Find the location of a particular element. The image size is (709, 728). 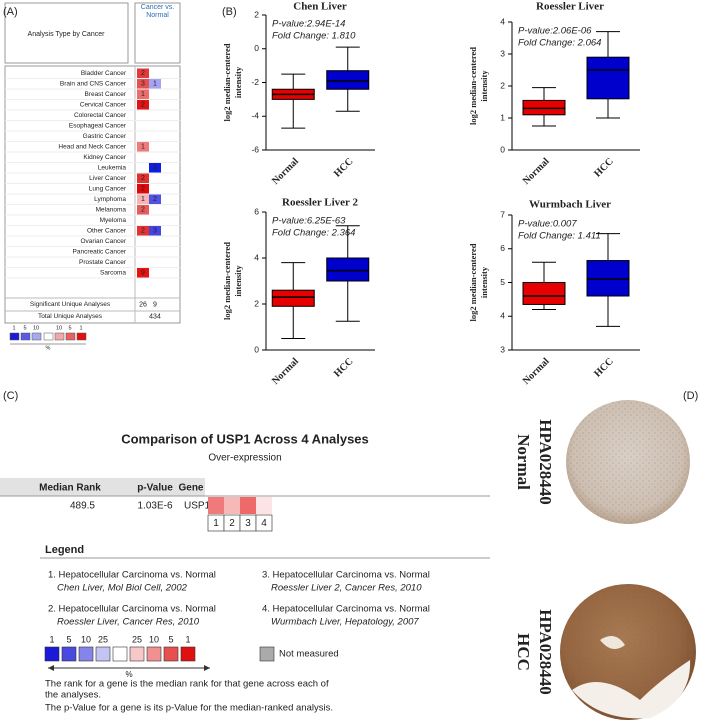

header-box is located at coordinates (66, 33).